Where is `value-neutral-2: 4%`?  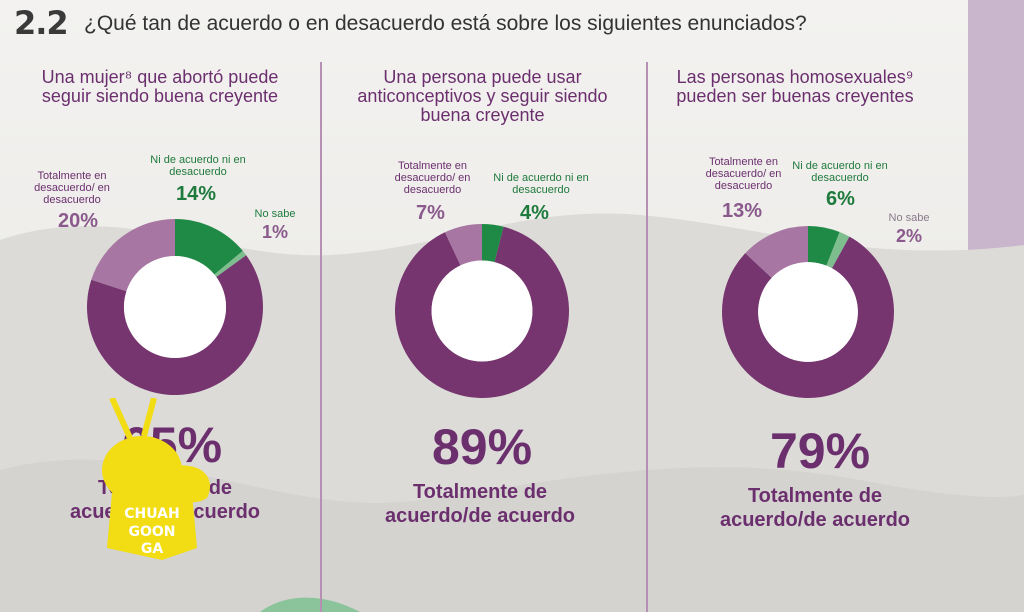
value-neutral-2: 4% is located at coordinates (534, 213).